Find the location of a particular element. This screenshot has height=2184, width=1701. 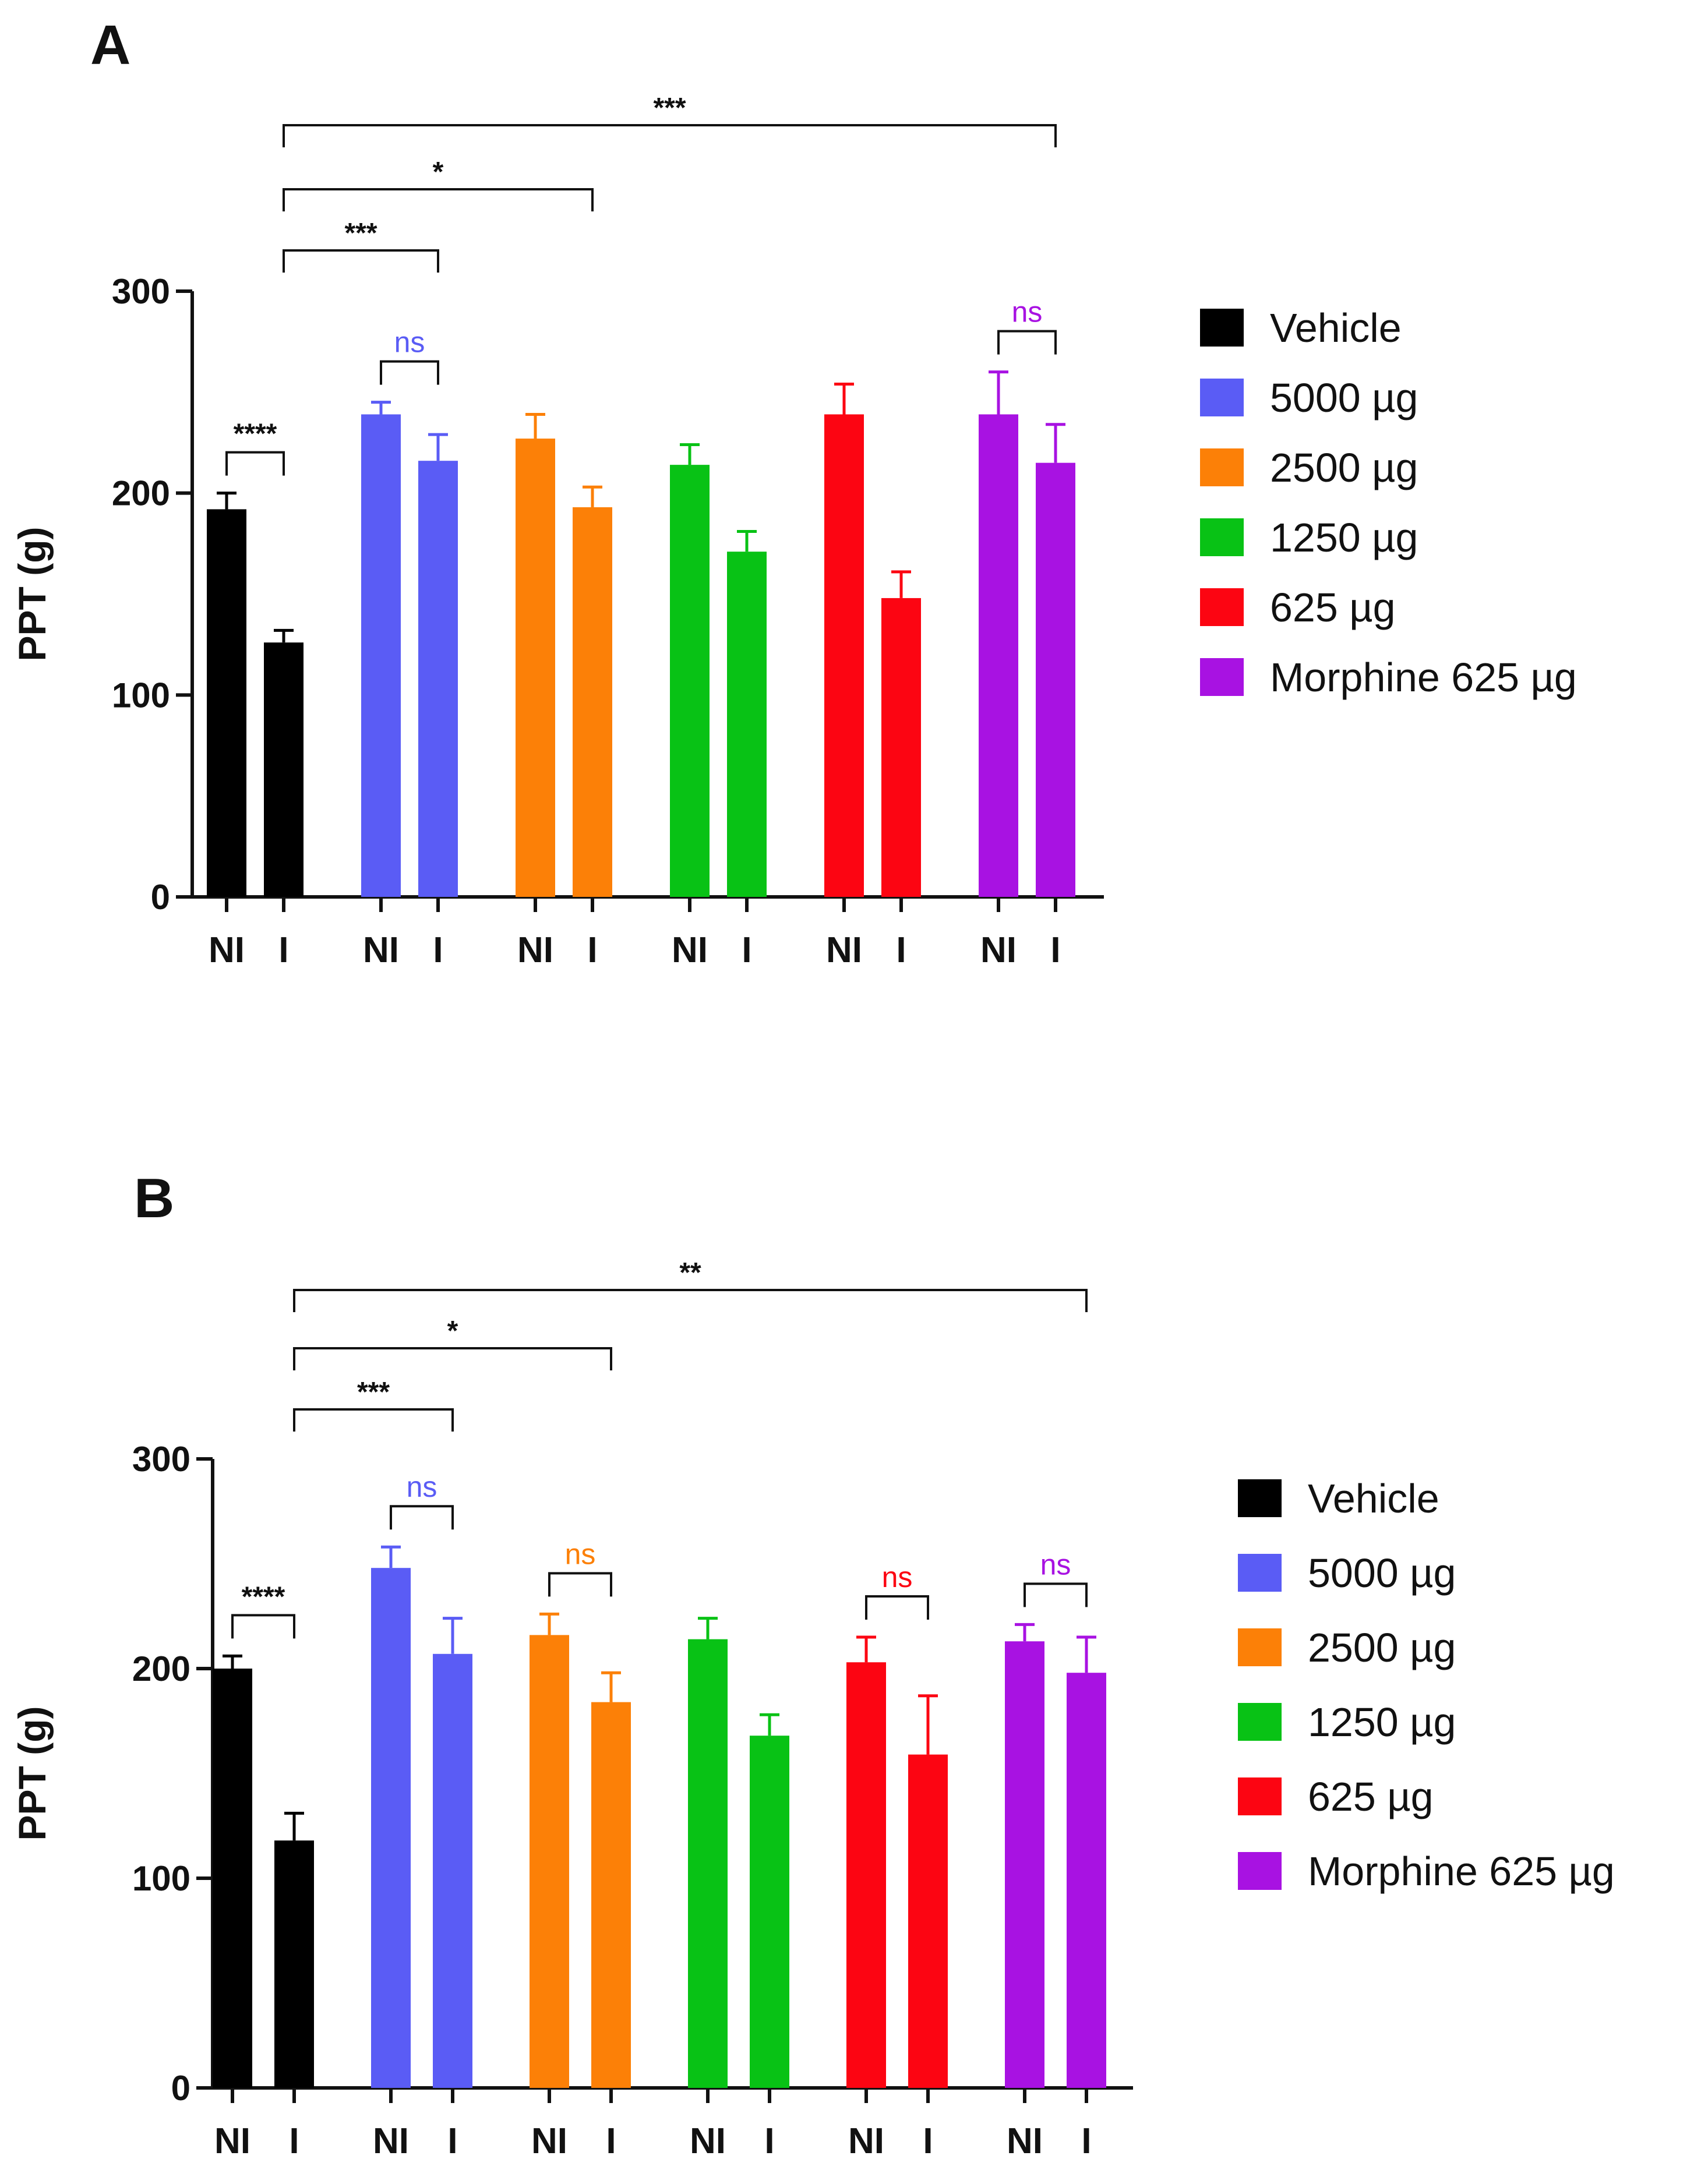

panel-letter: B is located at coordinates (154, 1198).